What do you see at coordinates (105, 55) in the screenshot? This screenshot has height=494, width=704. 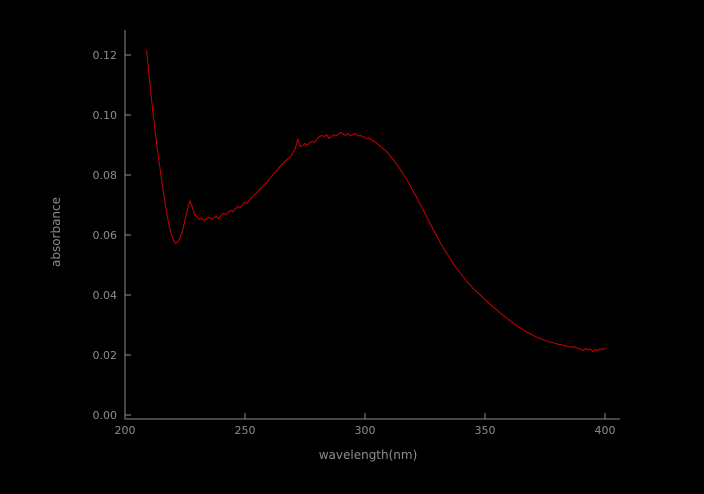 I see `y-tick-label: 0.12` at bounding box center [105, 55].